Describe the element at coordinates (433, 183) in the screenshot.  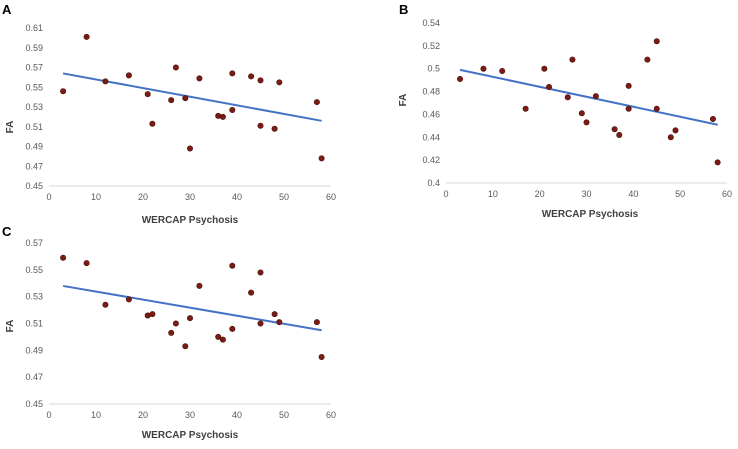
I see `y-tick-label: 0.4` at that location.